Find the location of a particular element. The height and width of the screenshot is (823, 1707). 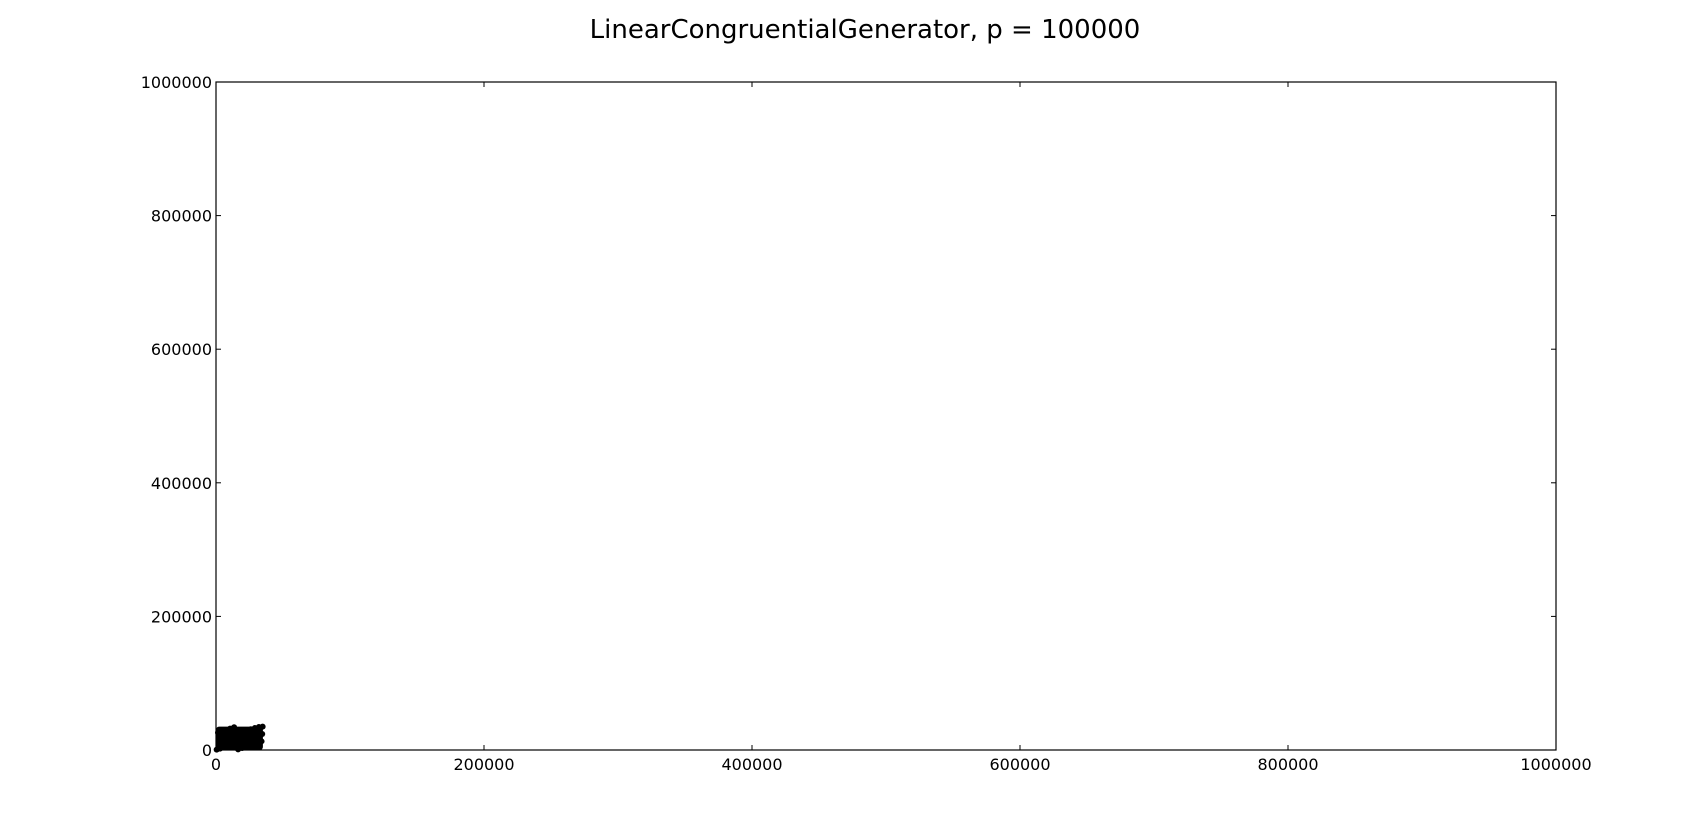

x-tick-label: 0 is located at coordinates (216, 764).